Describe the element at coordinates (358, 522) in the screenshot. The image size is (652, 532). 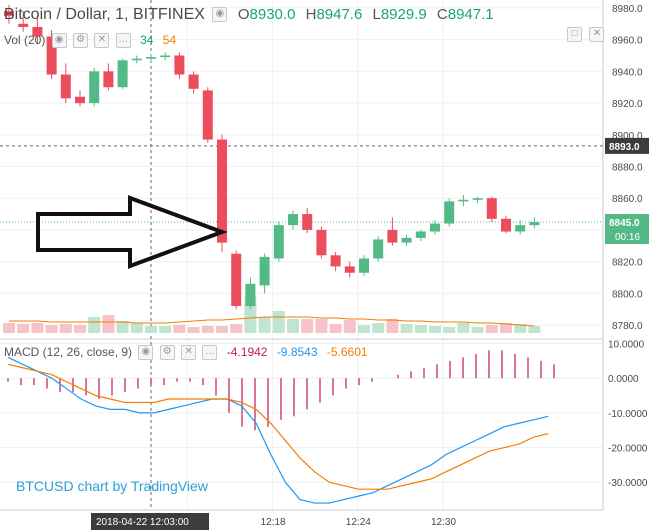
I see `time-tick-label: 12:24` at that location.